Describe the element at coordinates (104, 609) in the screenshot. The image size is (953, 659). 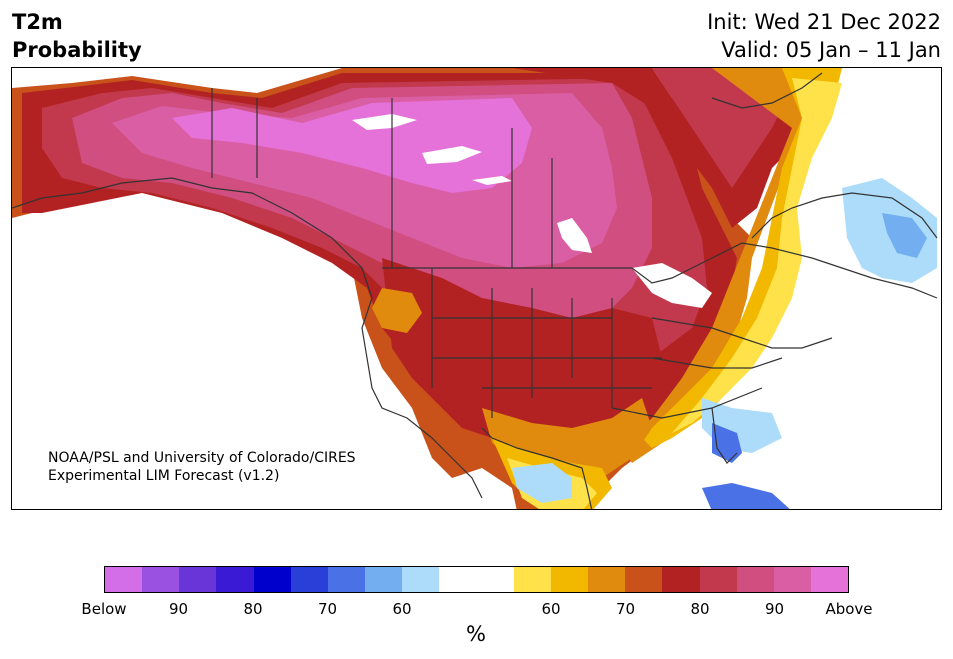
I see `colorbar-tick-label: Below` at that location.